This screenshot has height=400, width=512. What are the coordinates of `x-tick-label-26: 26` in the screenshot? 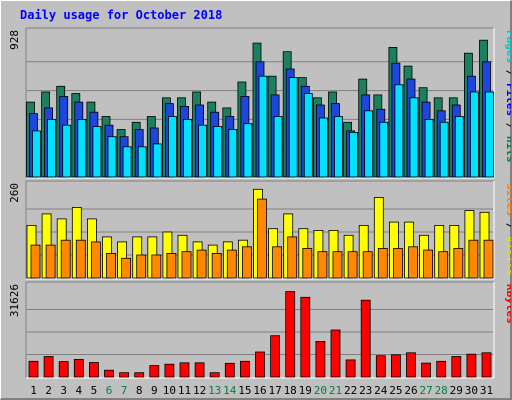 It's located at (410, 390).